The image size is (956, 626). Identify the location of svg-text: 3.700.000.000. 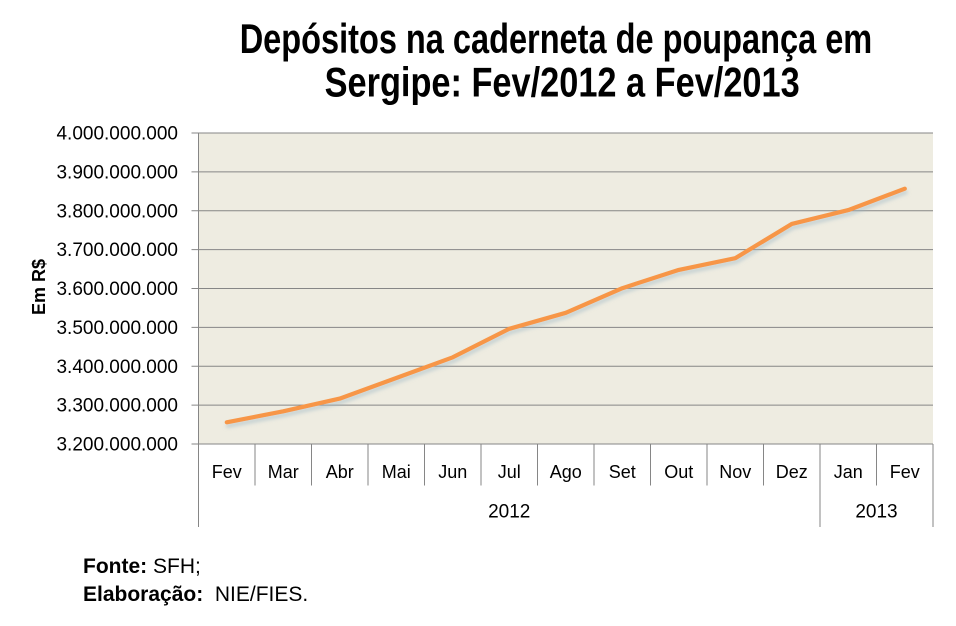
(117, 250).